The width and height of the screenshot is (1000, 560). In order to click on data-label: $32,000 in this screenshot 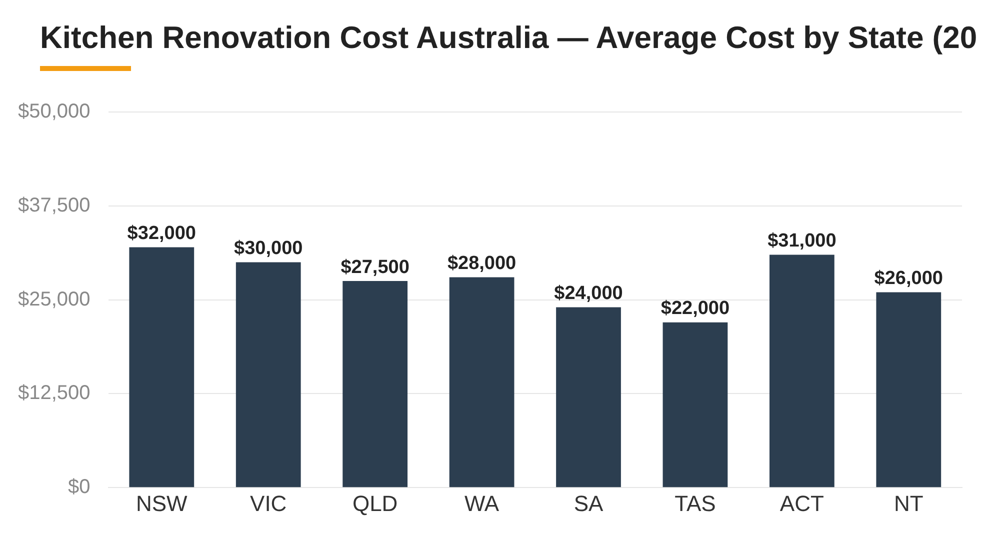, I will do `click(161, 233)`.